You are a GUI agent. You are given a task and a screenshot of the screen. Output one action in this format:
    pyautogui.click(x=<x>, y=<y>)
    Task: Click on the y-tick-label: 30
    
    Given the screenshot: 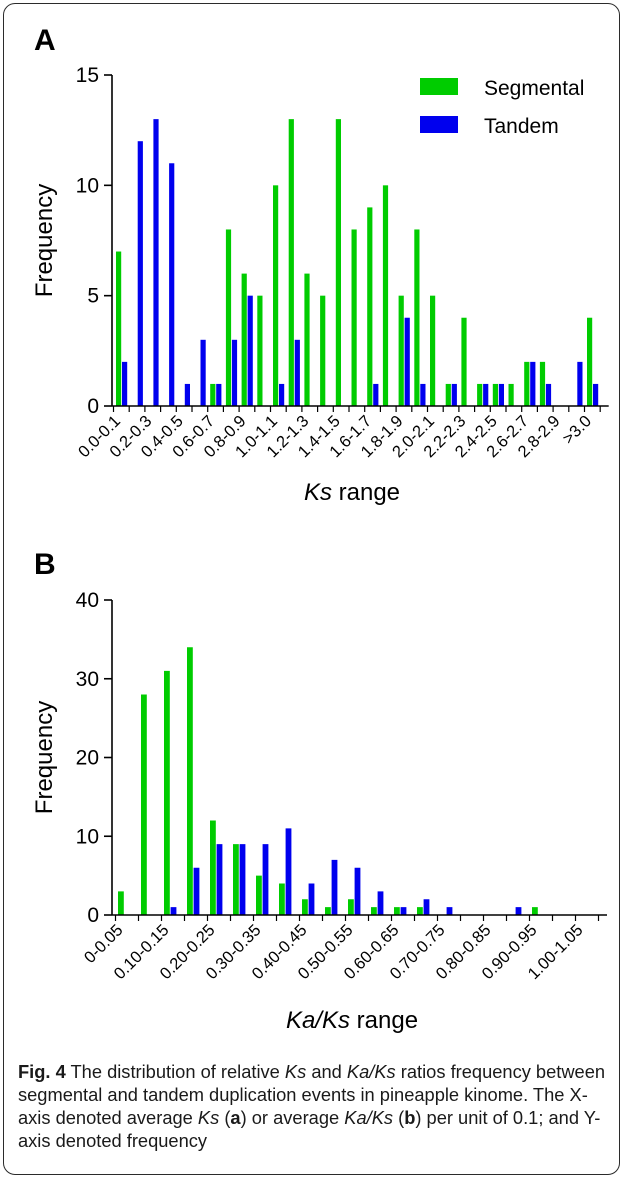 What is the action you would take?
    pyautogui.click(x=87, y=679)
    